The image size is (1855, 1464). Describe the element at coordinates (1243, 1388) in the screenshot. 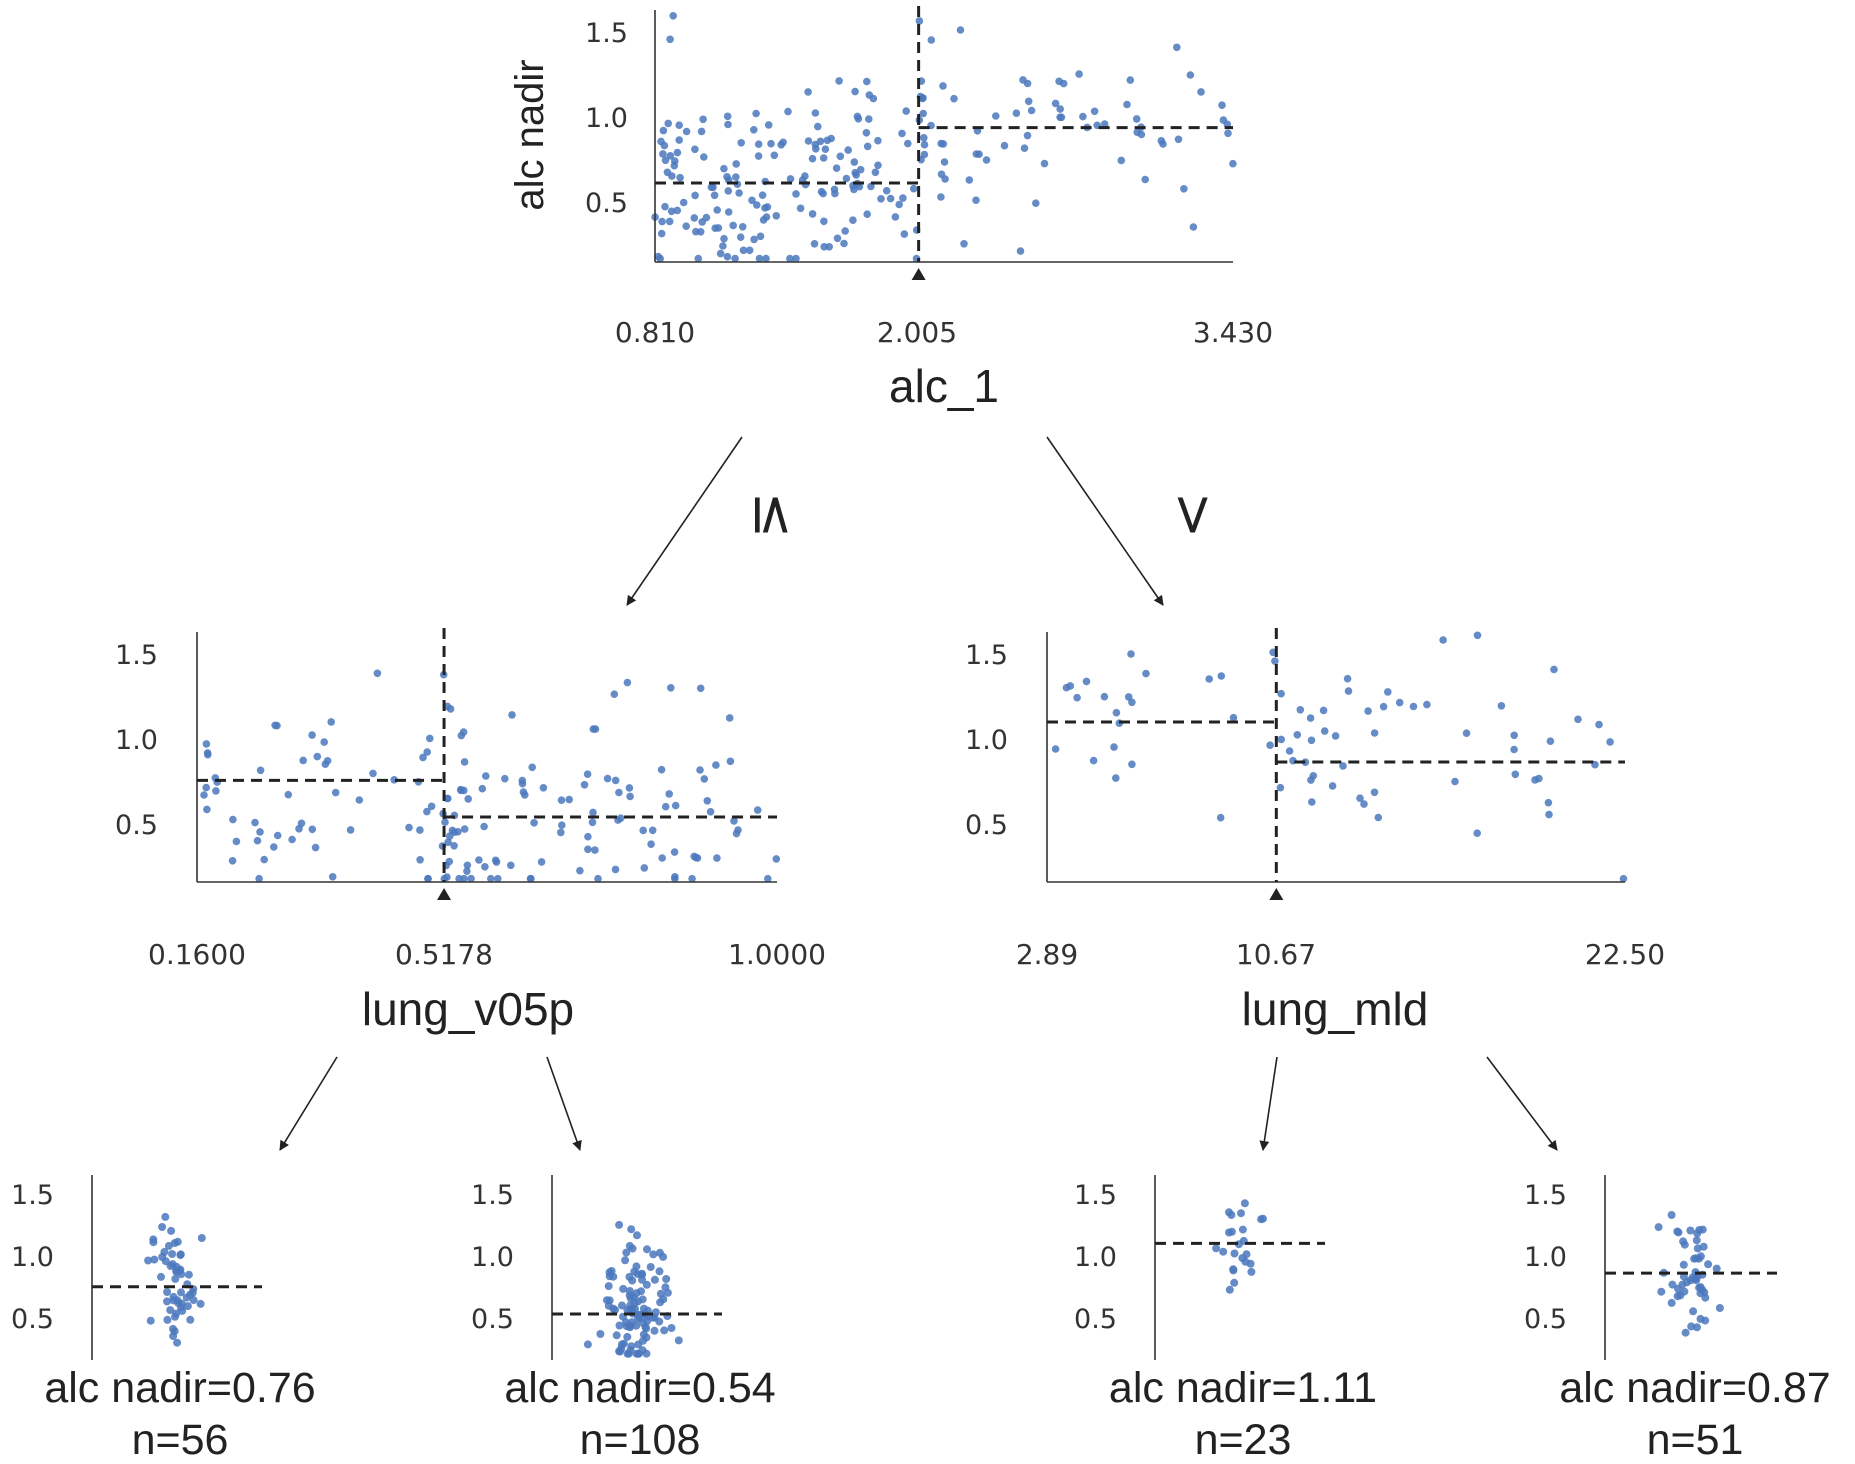

I see `leaf-3-value-label: alc nadir=1.11` at that location.